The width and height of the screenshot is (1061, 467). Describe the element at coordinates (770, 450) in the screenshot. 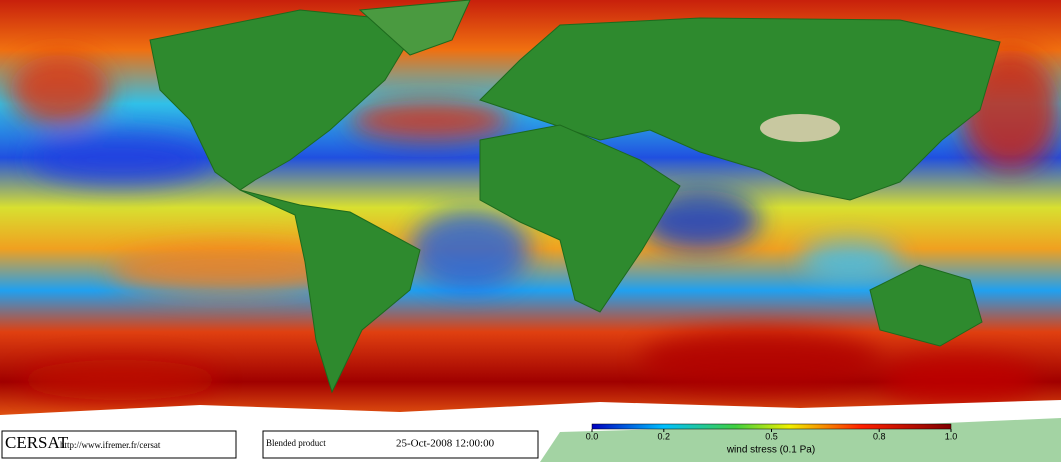

I see `colorbar-label: wind stress (0.1 Pa)` at that location.